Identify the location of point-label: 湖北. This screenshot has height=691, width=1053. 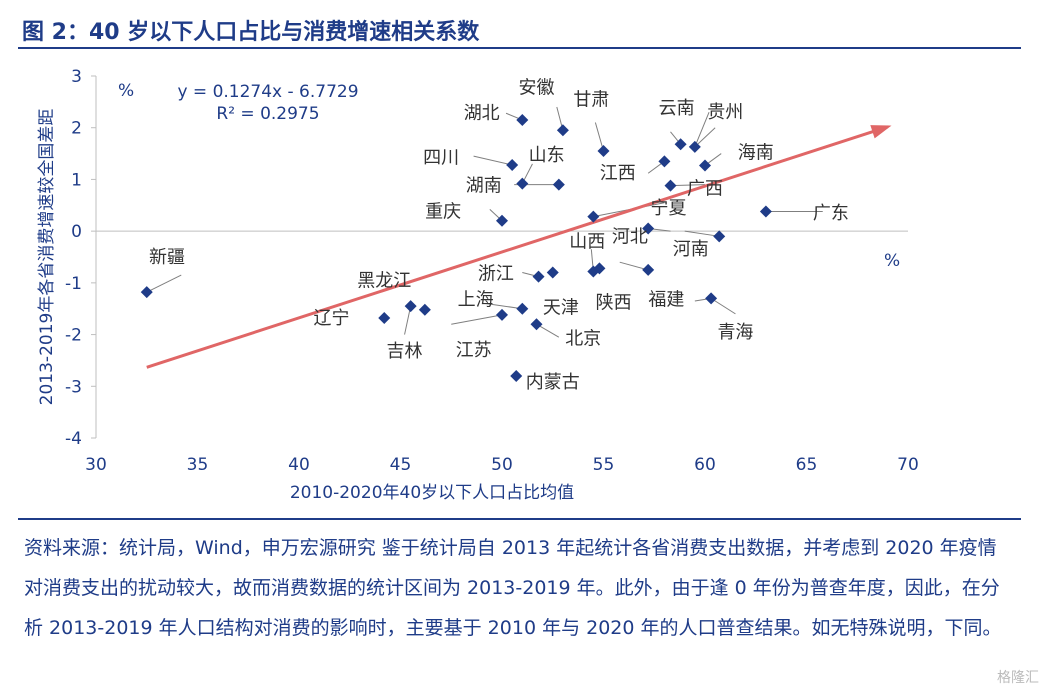
(482, 113).